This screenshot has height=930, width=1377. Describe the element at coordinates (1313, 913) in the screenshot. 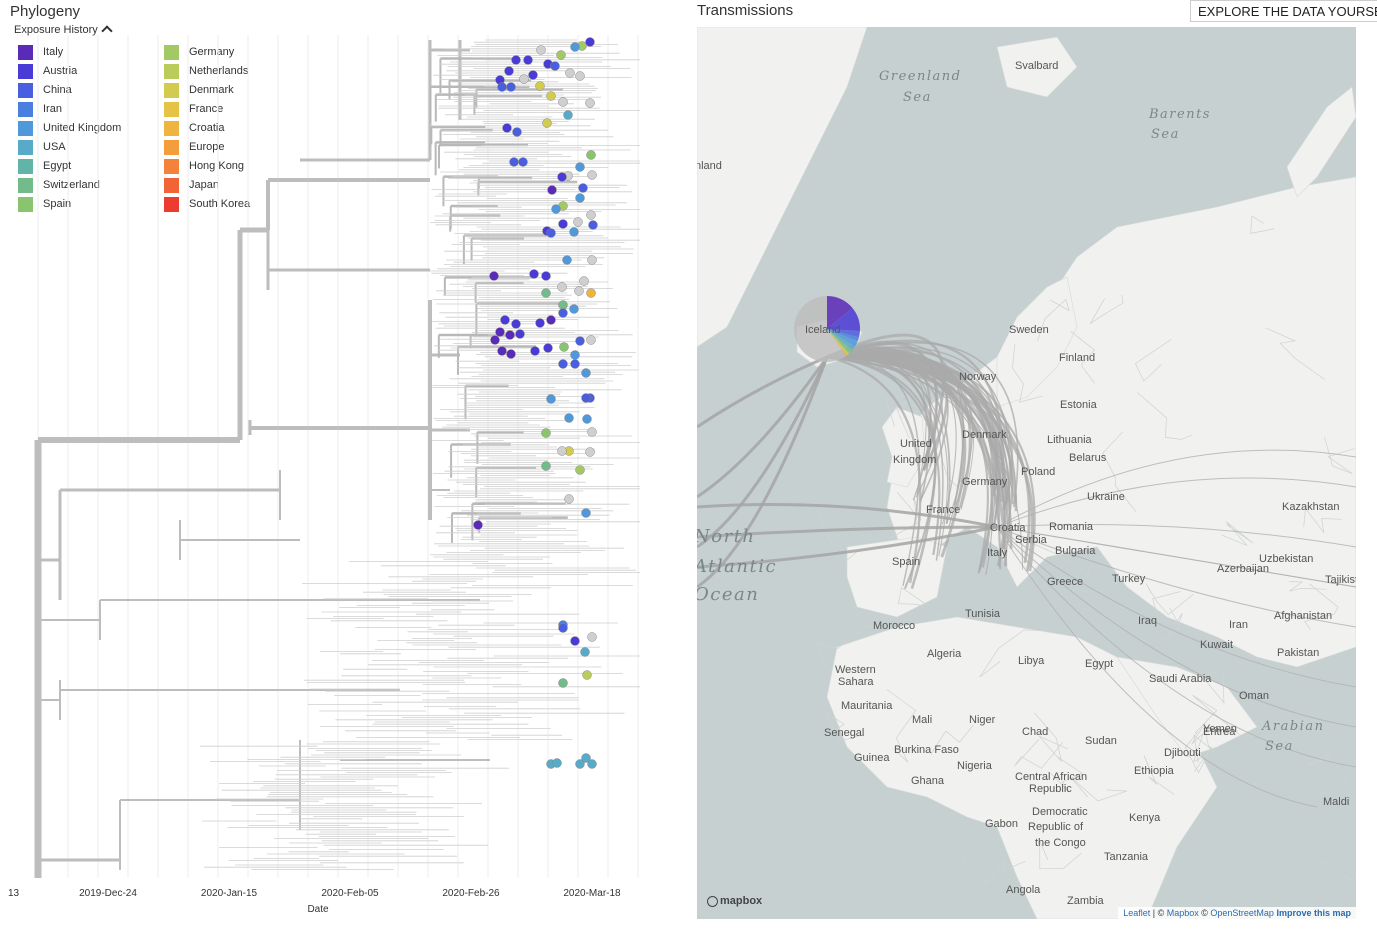

I see `improve-map-link: Improve this map` at that location.